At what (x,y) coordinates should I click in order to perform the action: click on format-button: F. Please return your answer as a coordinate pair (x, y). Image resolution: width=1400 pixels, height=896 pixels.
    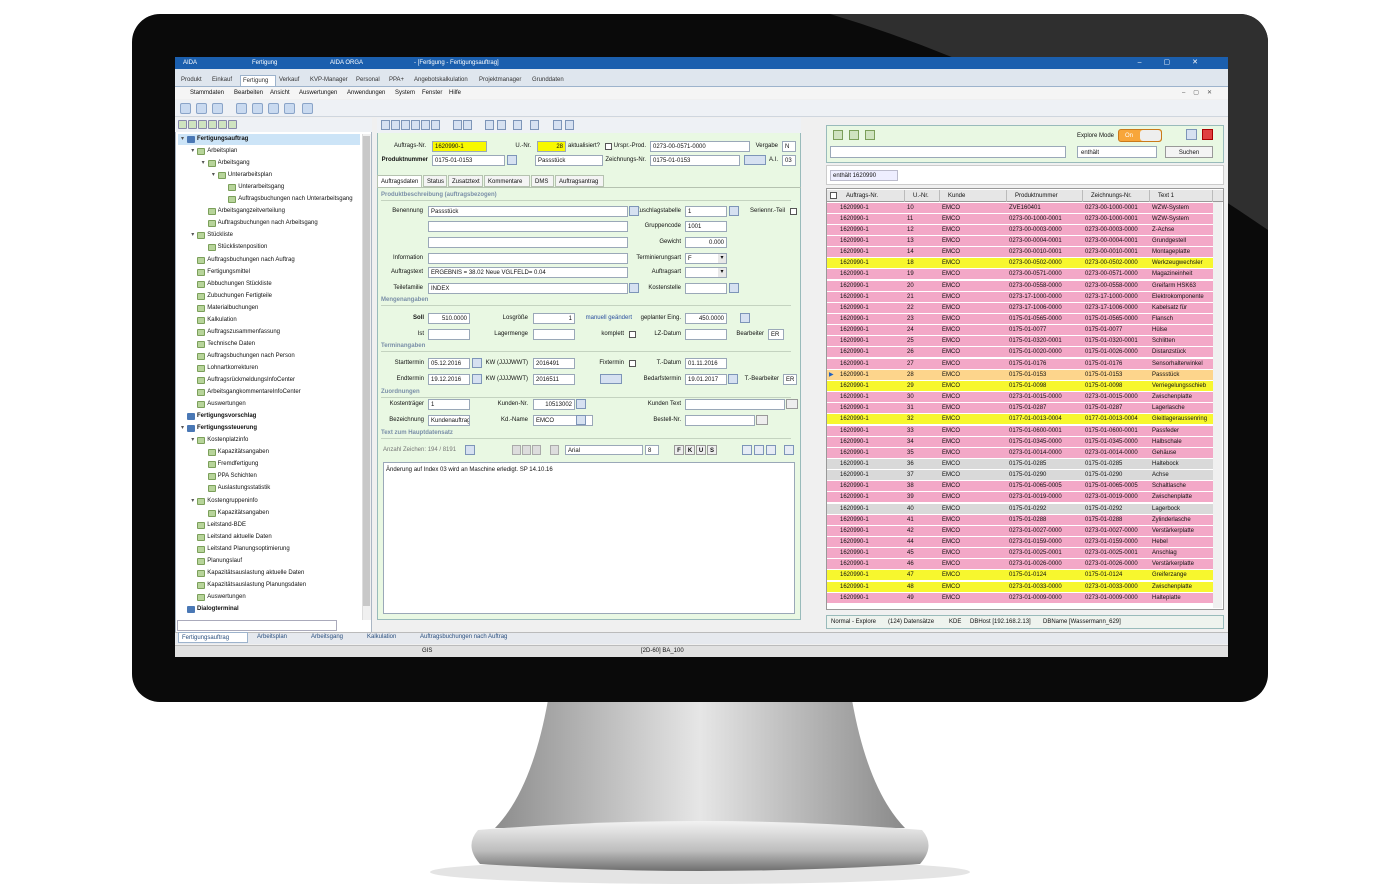
    Looking at the image, I should click on (679, 450).